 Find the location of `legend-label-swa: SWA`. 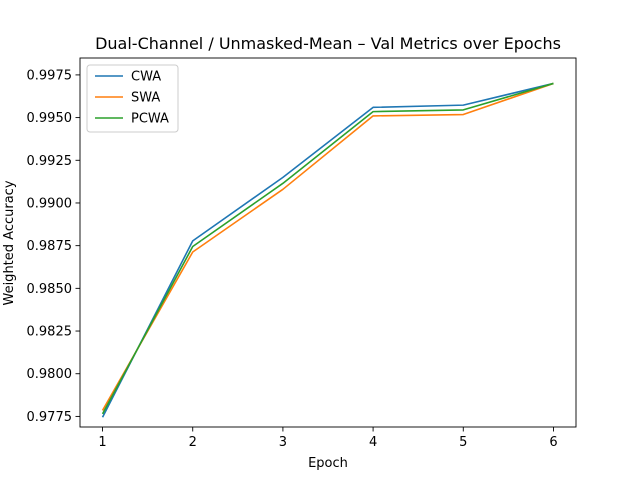

legend-label-swa: SWA is located at coordinates (145, 98).